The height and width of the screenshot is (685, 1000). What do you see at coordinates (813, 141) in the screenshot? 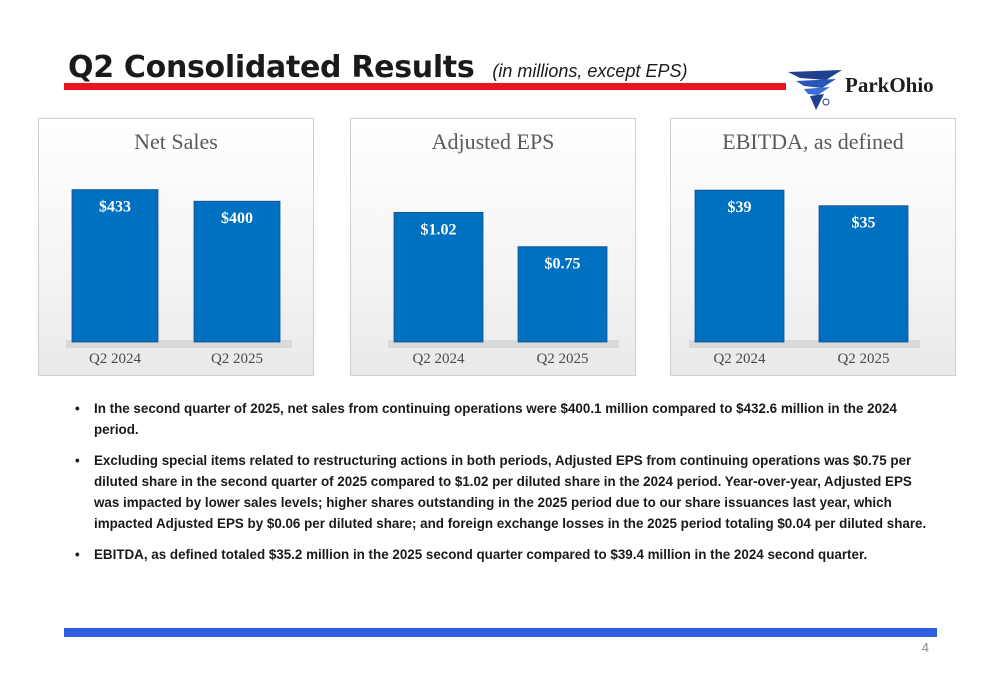
I see `chart-title: EBITDA, as defined` at bounding box center [813, 141].